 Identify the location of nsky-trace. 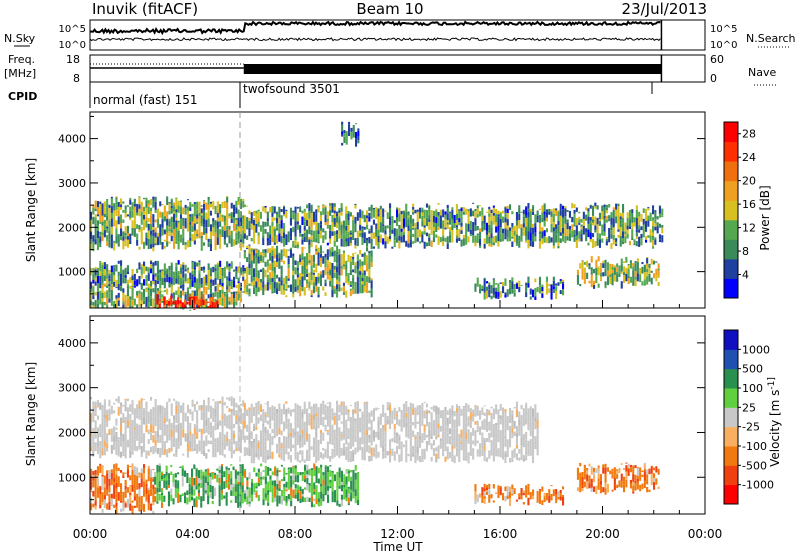
(375, 28).